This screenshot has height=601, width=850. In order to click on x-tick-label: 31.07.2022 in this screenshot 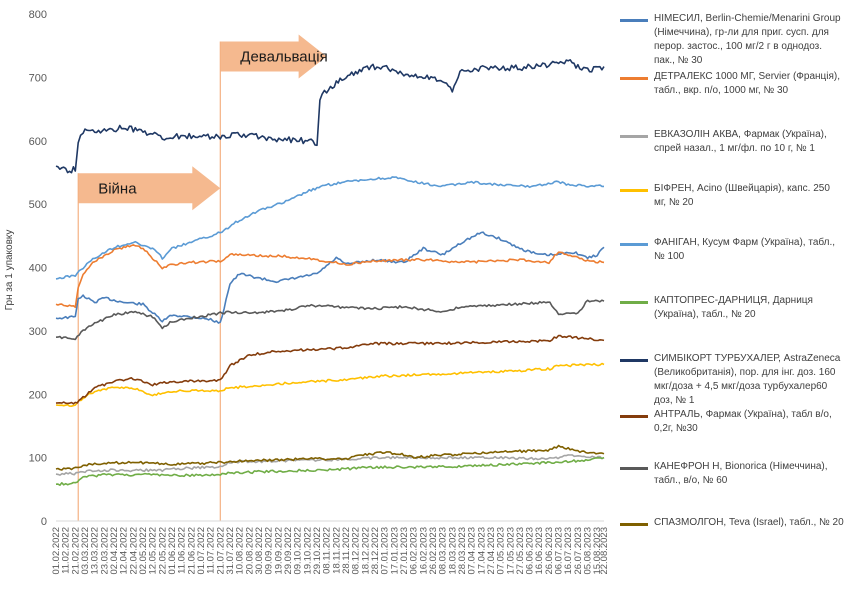, I will do `click(230, 551)`.